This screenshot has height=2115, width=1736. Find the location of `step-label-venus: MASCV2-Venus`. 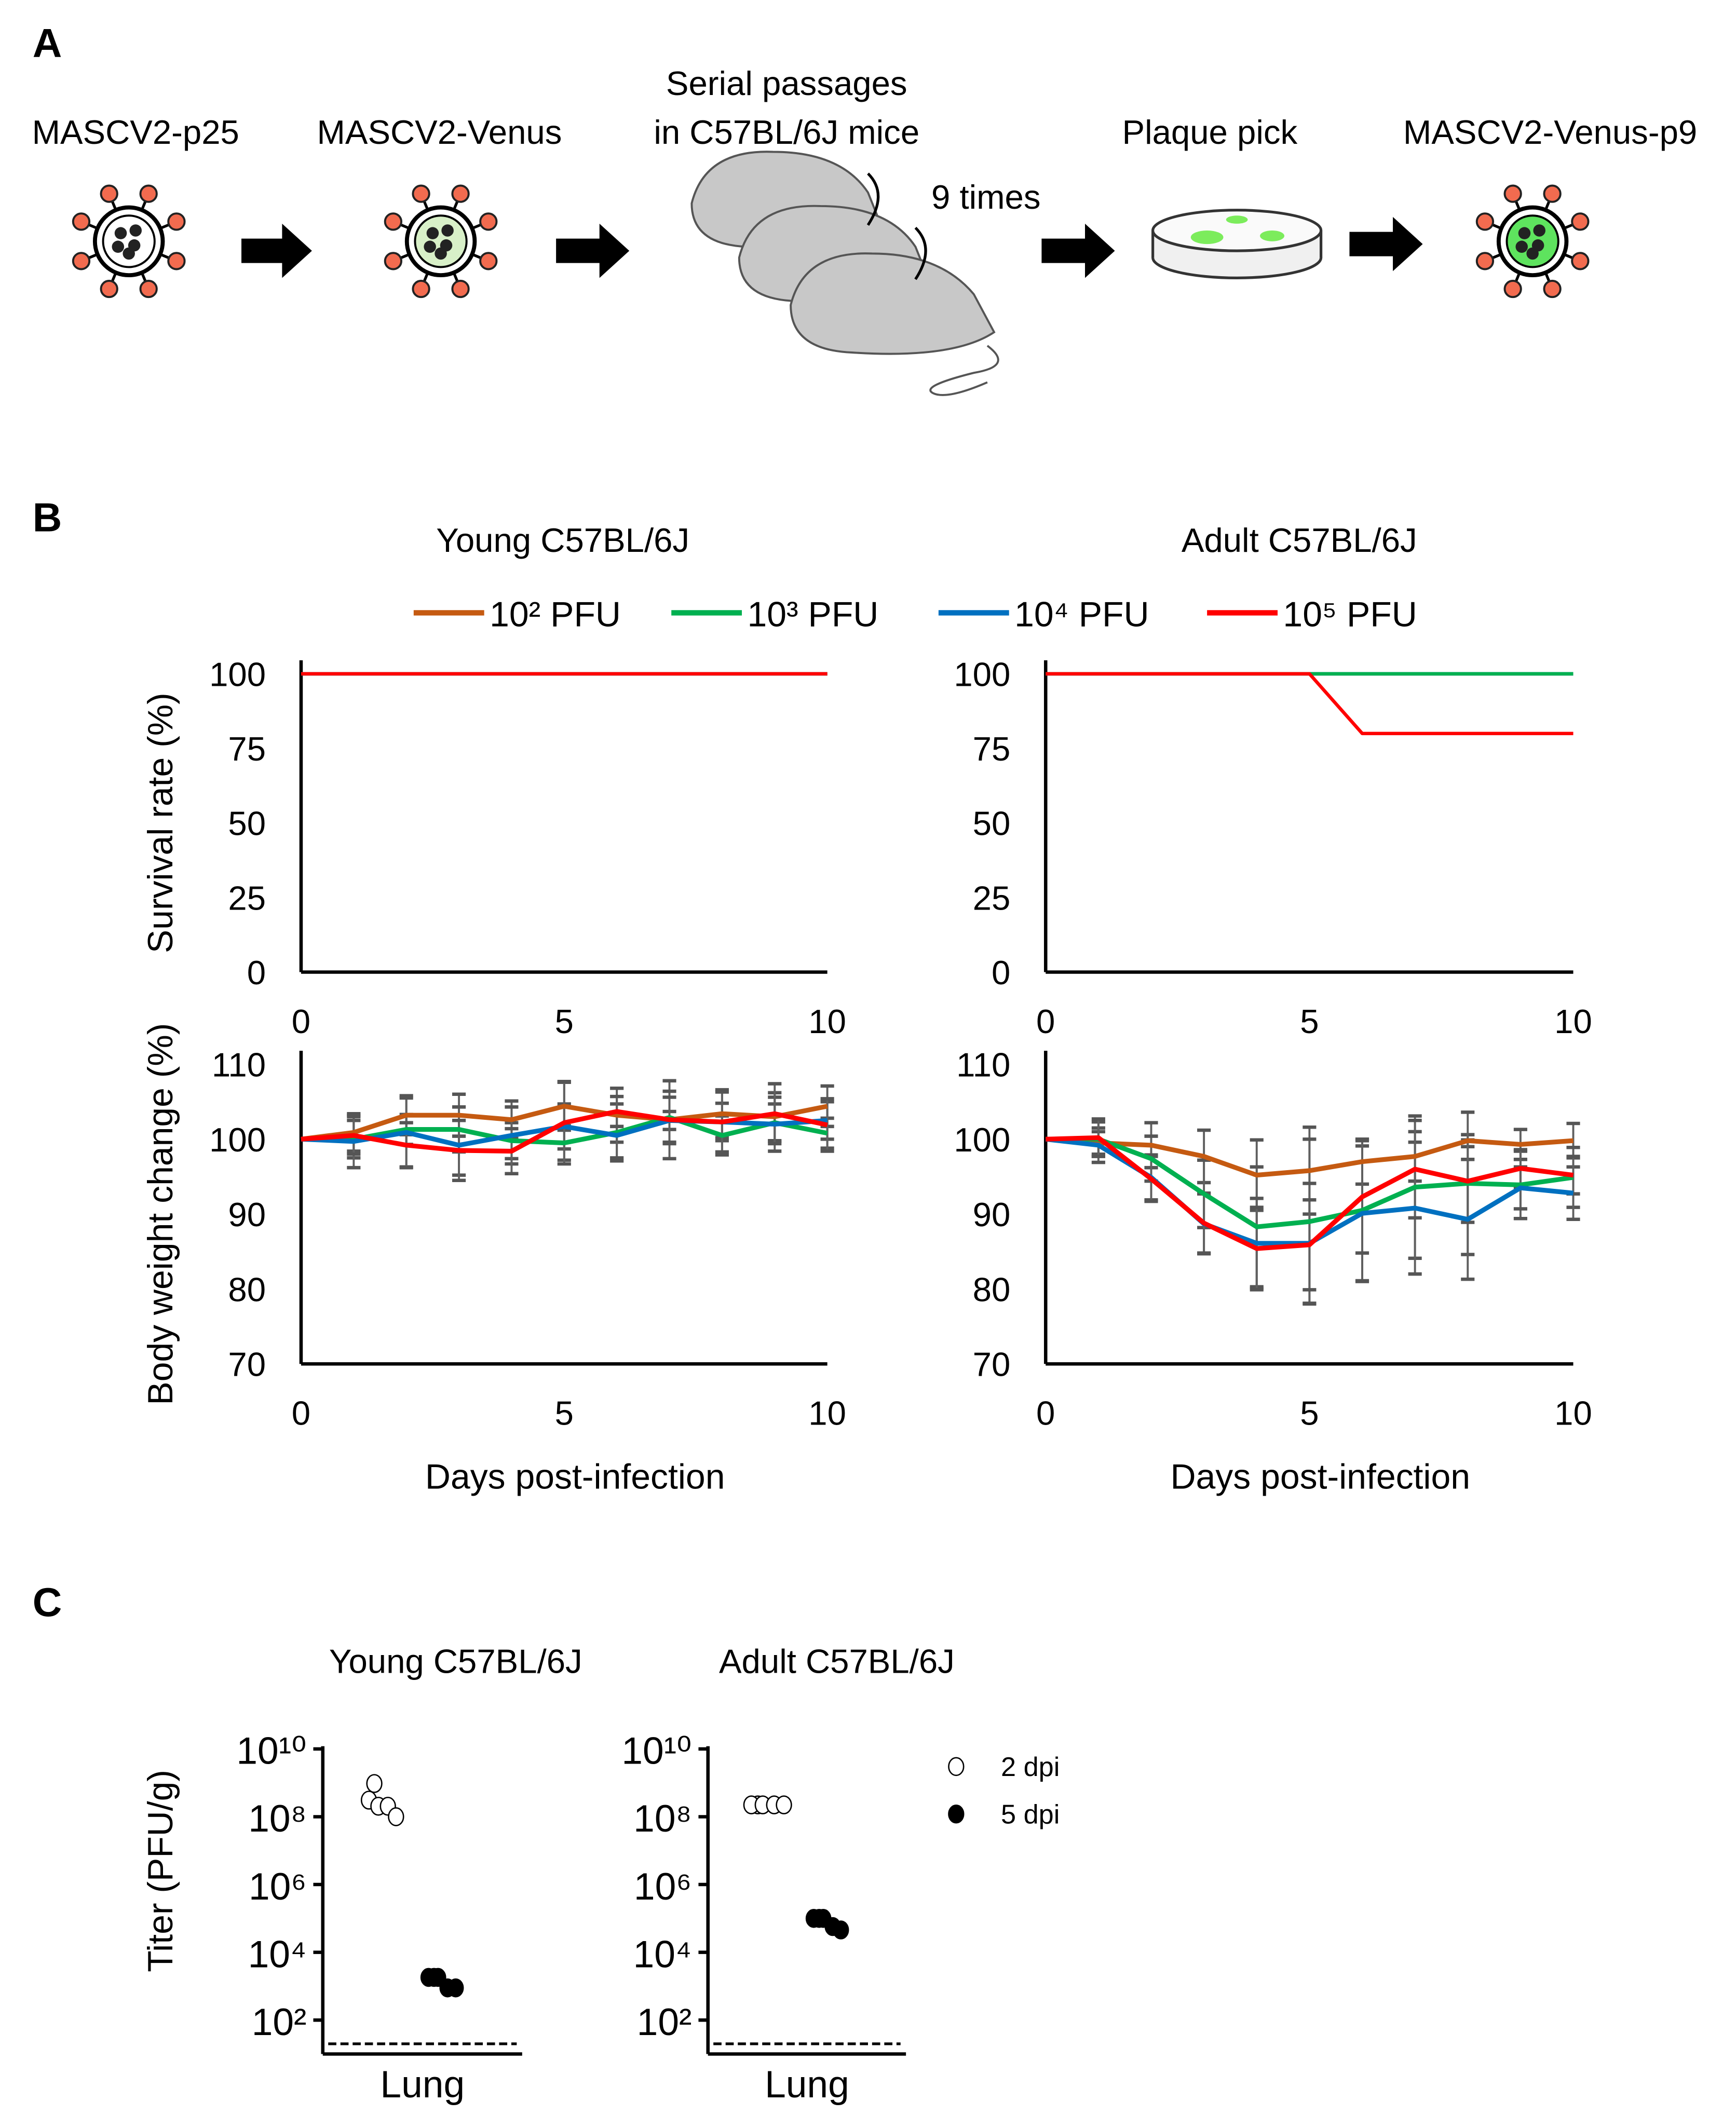

step-label-venus: MASCV2-Venus is located at coordinates (439, 132).